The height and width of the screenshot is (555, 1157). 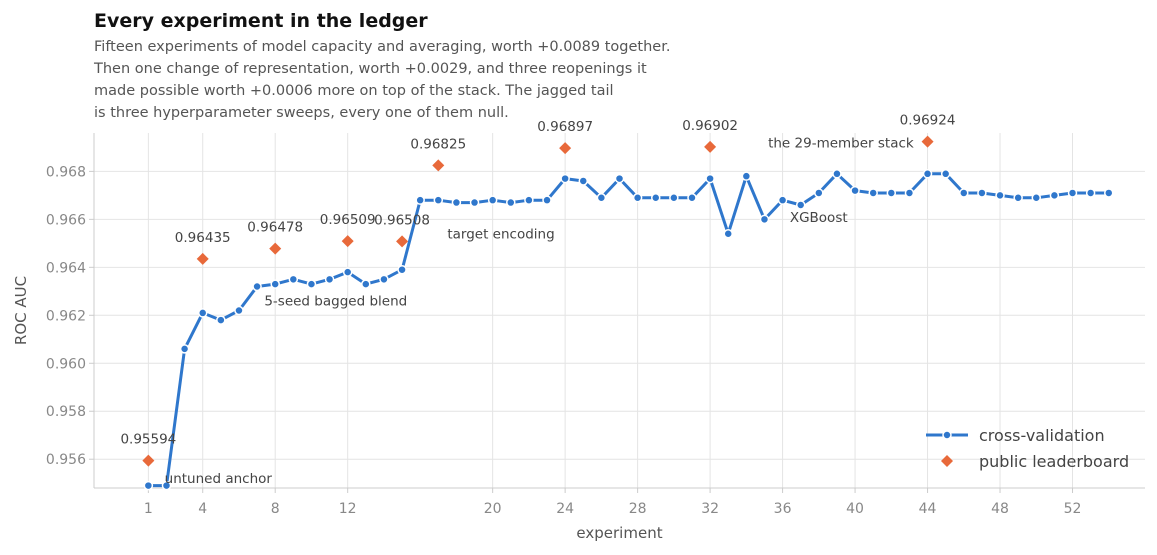 I want to click on chart-title: Every experiment in the ledger, so click(x=261, y=21).